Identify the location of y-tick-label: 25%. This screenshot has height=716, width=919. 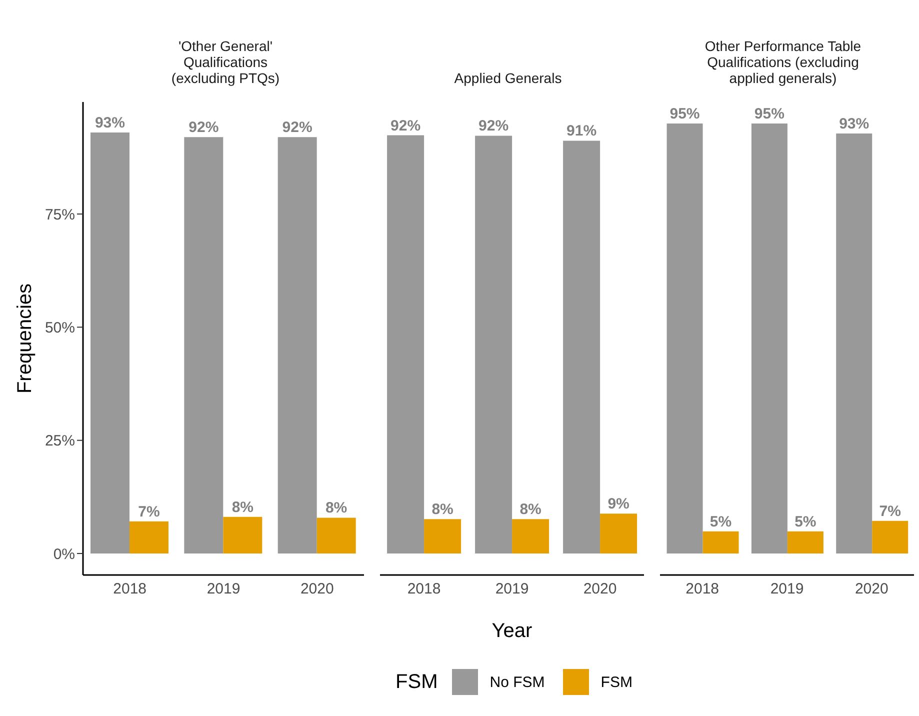
(59, 441).